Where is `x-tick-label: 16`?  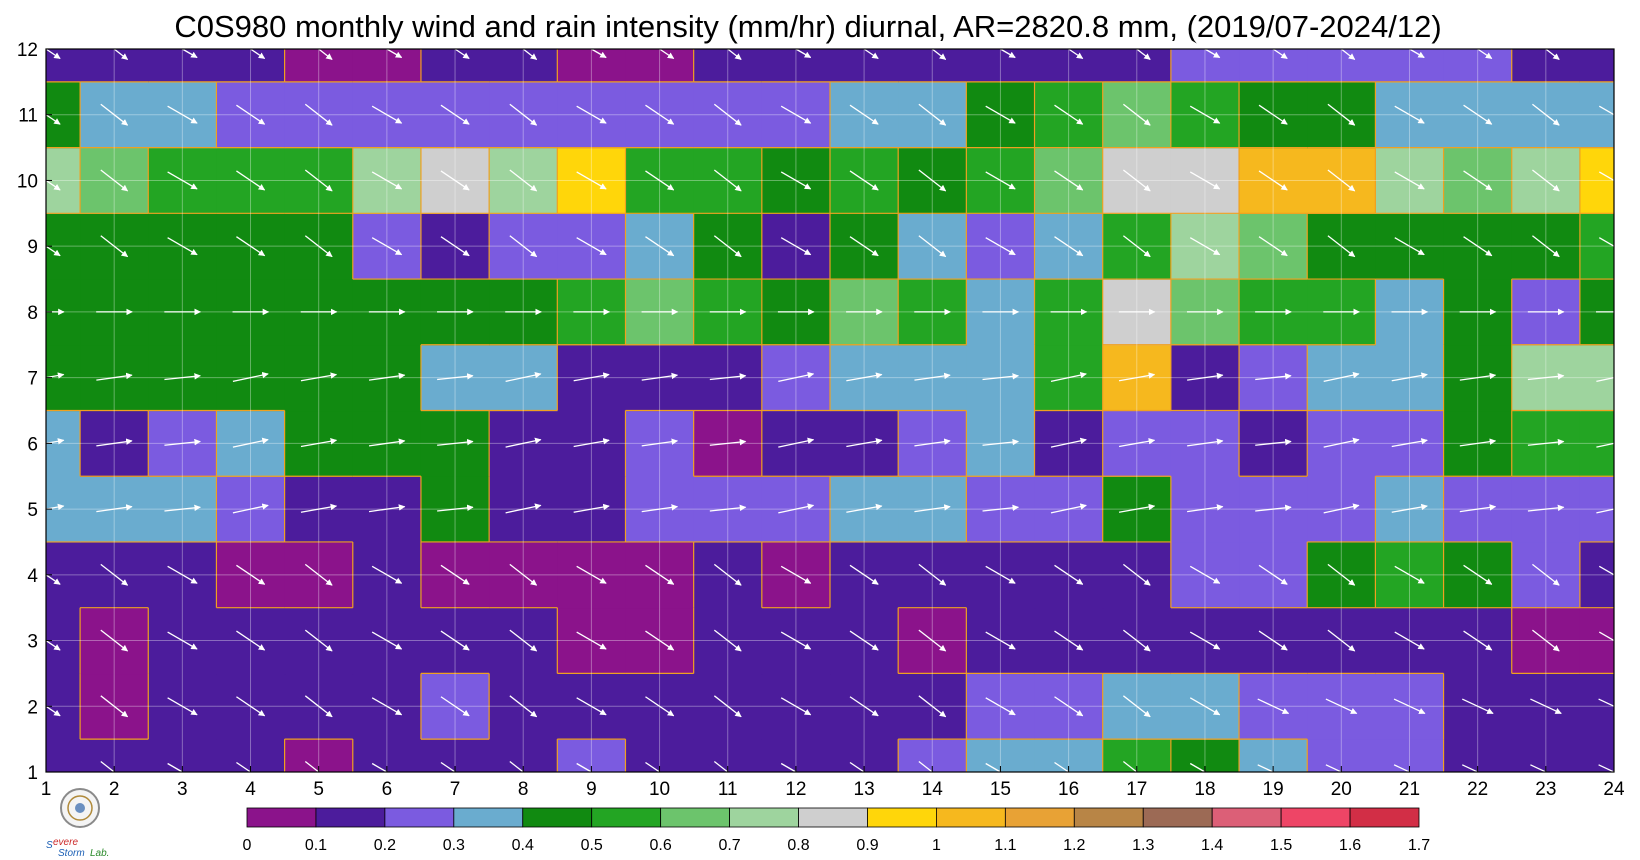
x-tick-label: 16 is located at coordinates (1068, 789).